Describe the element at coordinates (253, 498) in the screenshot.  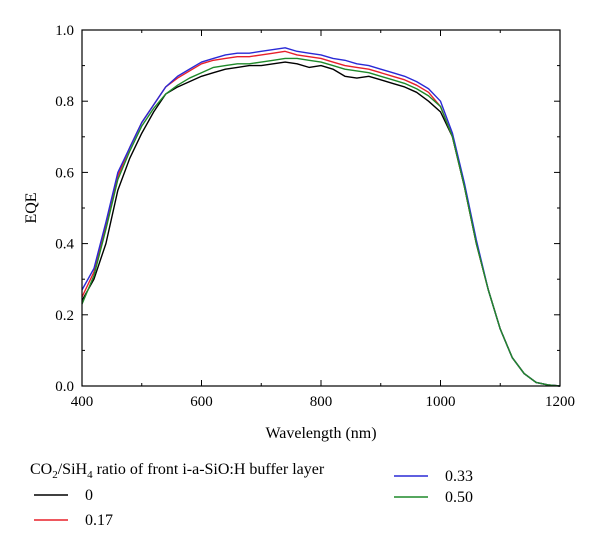
I see `legend: 0 0.17 0.33 0.50` at that location.